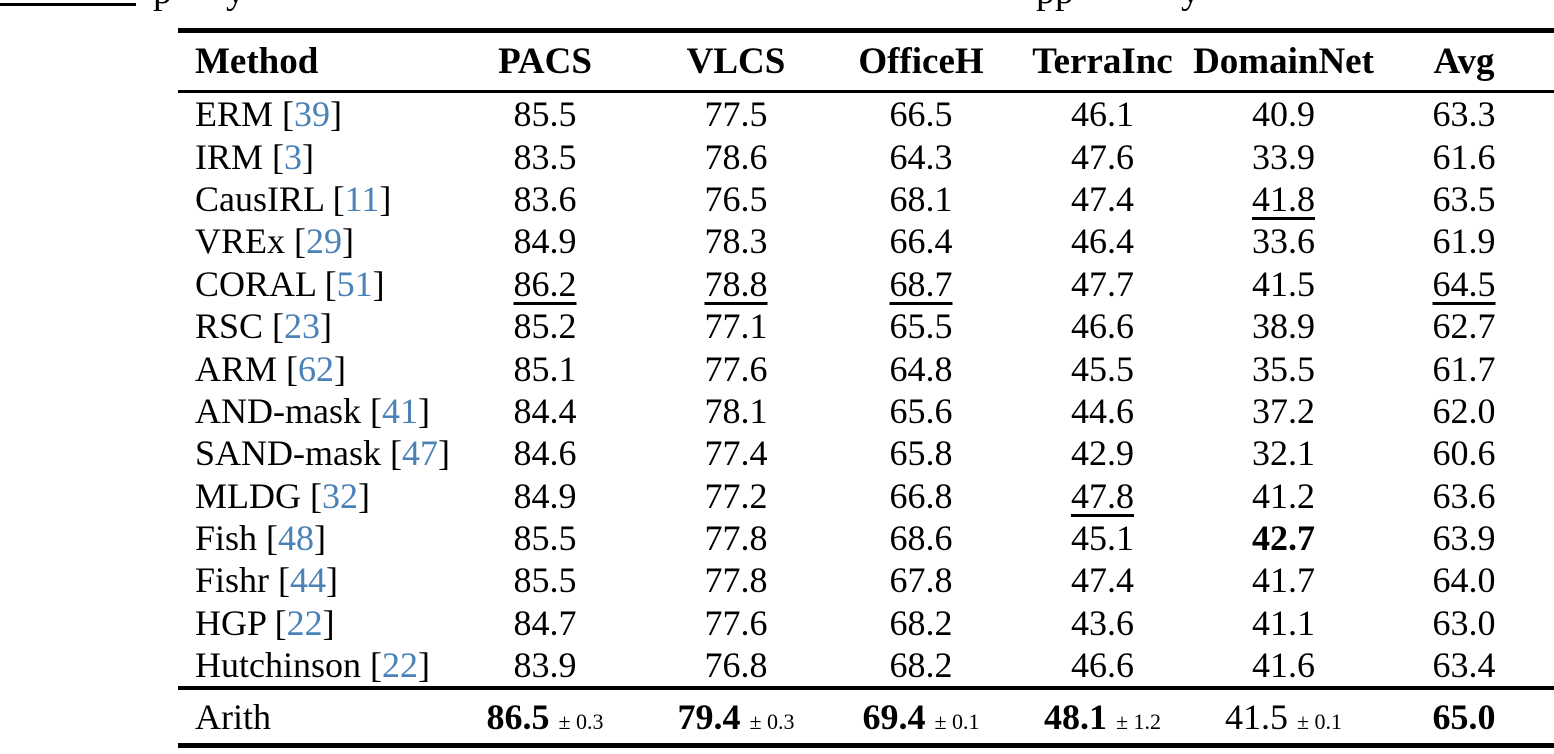  I want to click on citation-link: 48, so click(296, 538).